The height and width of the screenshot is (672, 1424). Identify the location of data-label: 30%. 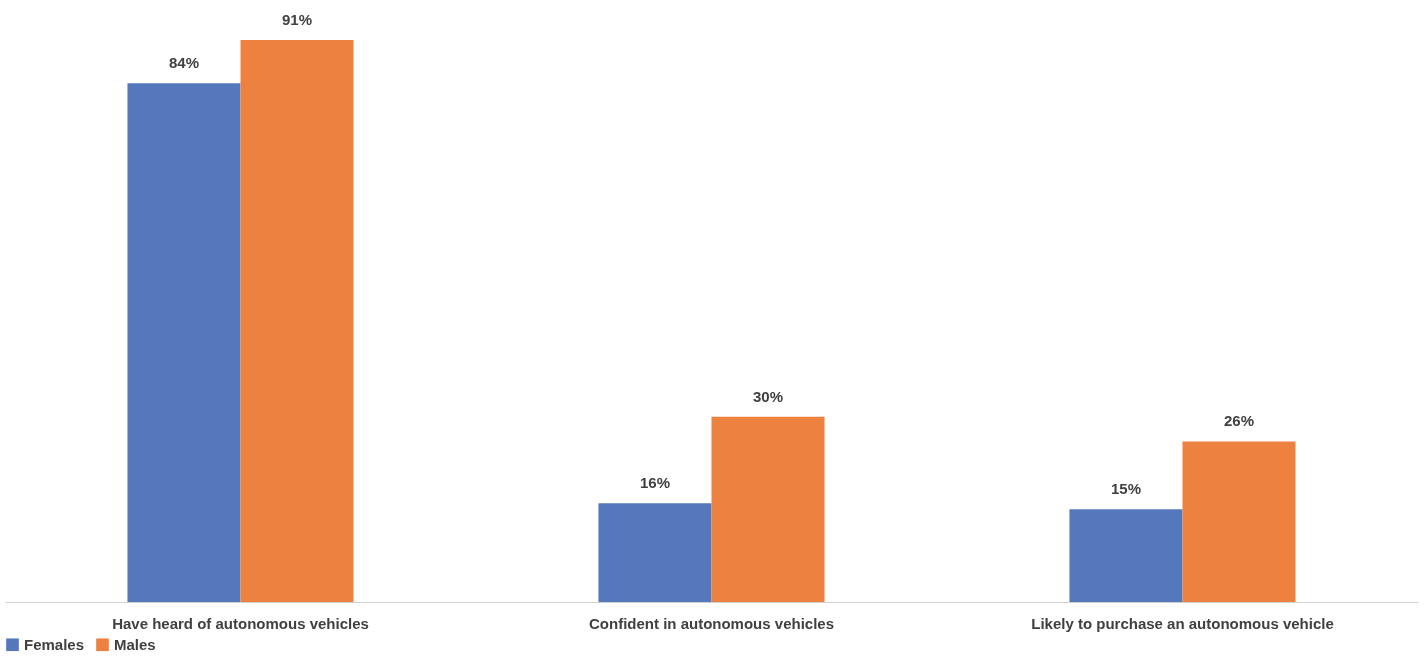
(768, 396).